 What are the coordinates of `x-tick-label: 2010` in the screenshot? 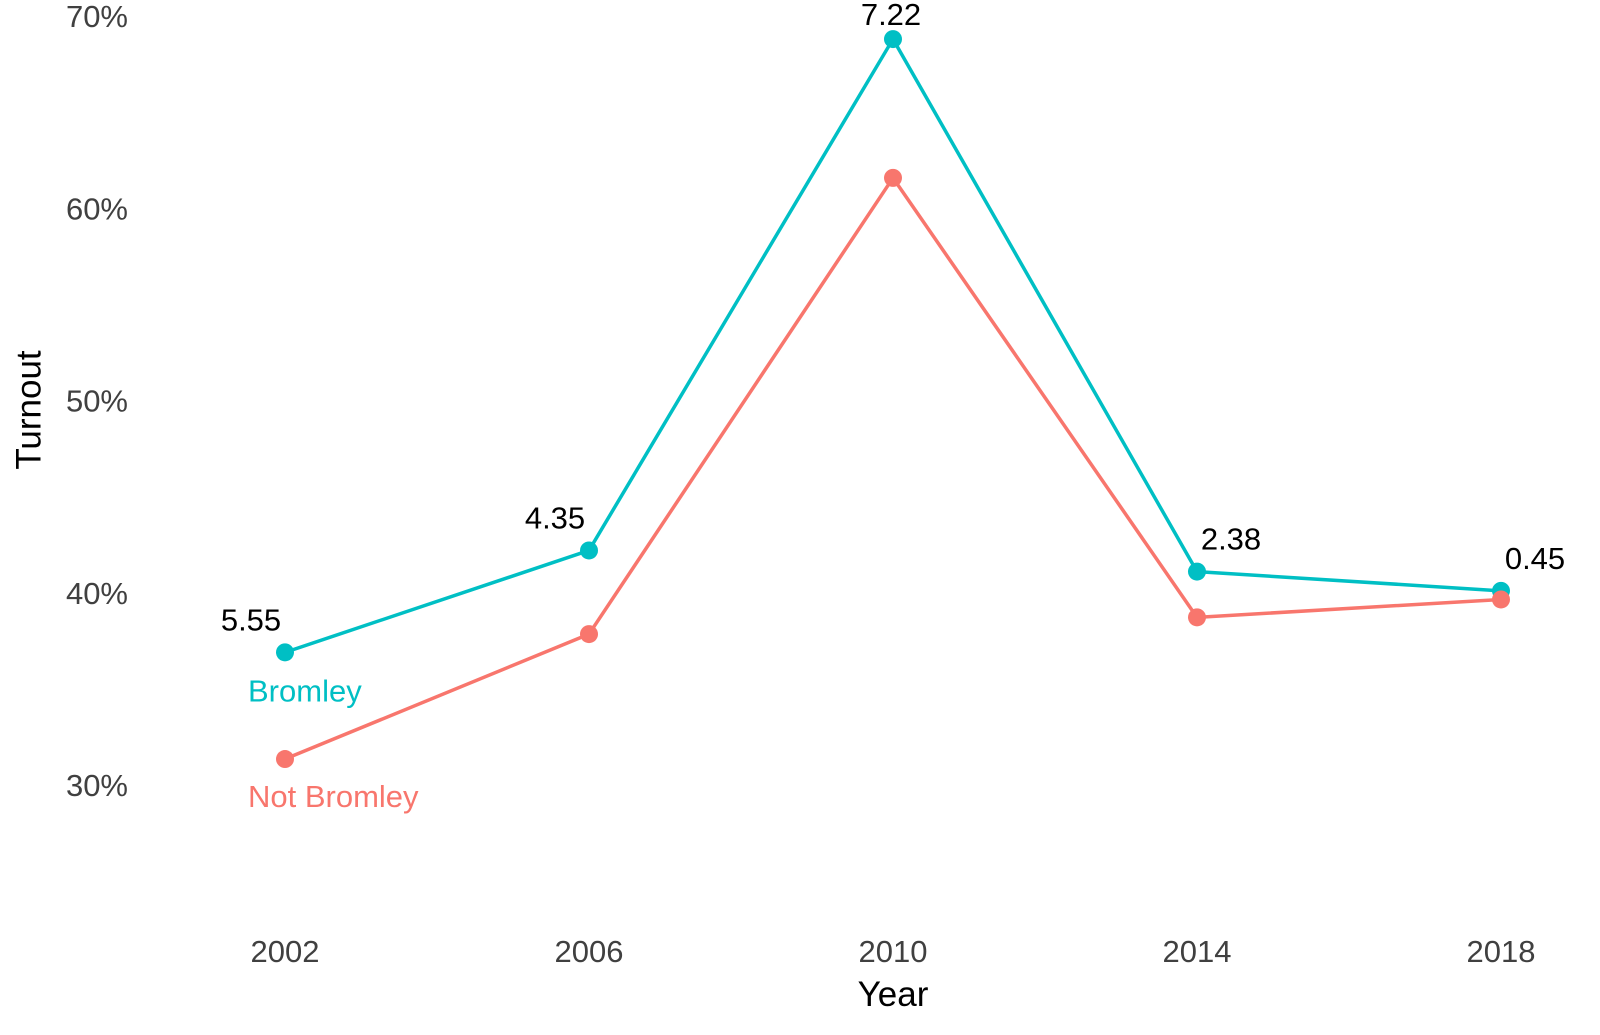 It's located at (893, 951).